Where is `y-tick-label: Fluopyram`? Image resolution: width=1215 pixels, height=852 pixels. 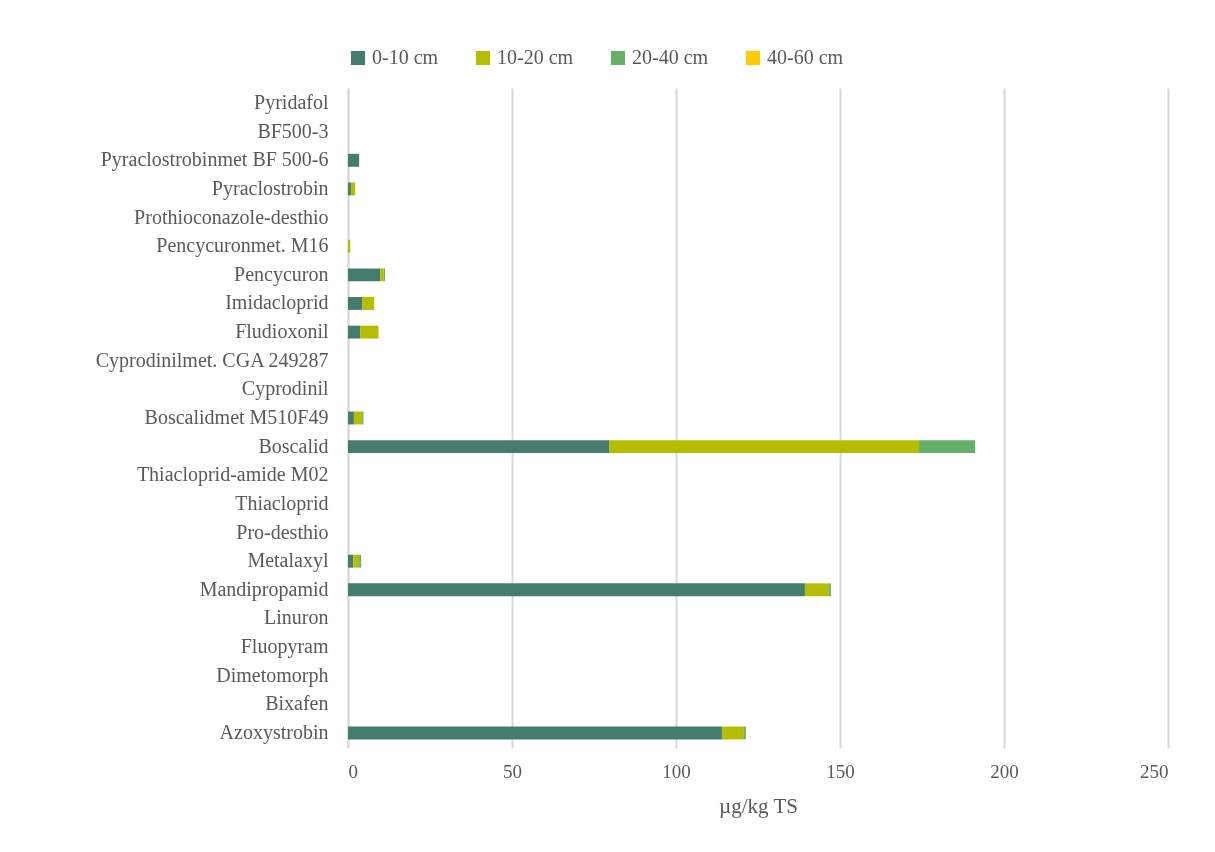 y-tick-label: Fluopyram is located at coordinates (284, 647).